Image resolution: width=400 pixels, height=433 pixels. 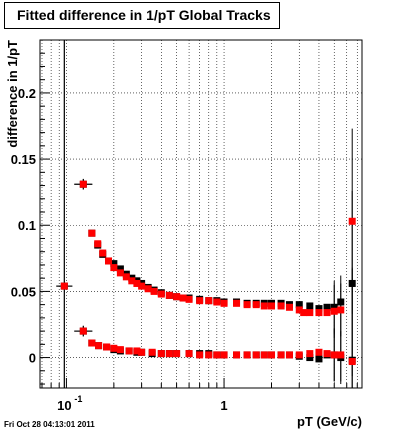 I want to click on x-tick-exponent: -1, so click(x=78, y=399).